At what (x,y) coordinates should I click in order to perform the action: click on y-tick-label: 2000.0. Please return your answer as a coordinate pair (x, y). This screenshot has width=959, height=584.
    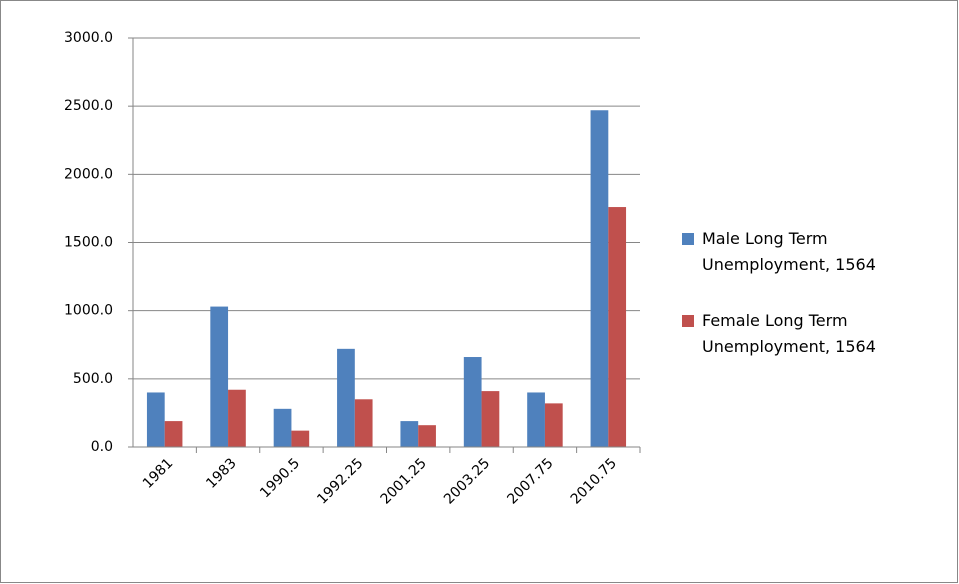
    Looking at the image, I should click on (88, 174).